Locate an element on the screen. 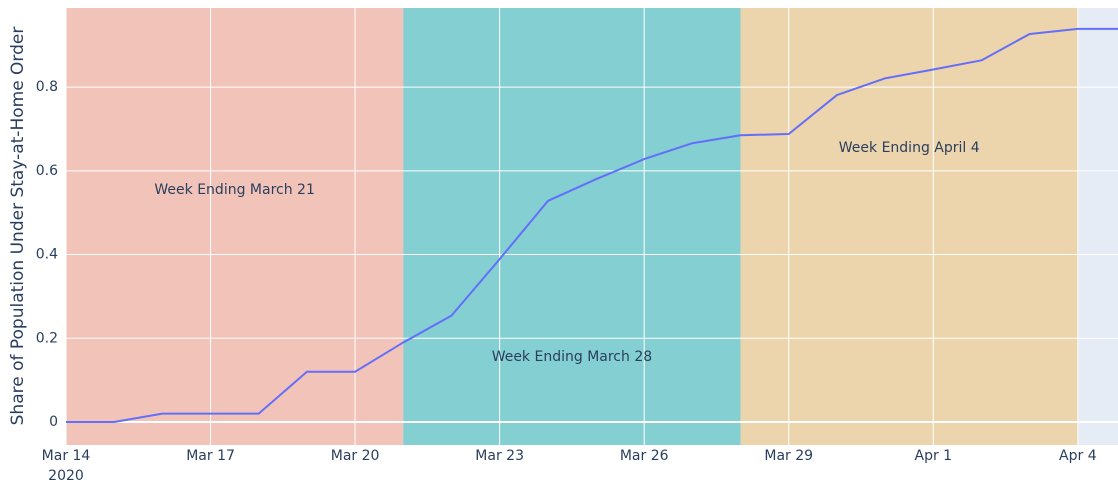 This screenshot has width=1118, height=485. y-tick-label: 0.8 is located at coordinates (47, 87).